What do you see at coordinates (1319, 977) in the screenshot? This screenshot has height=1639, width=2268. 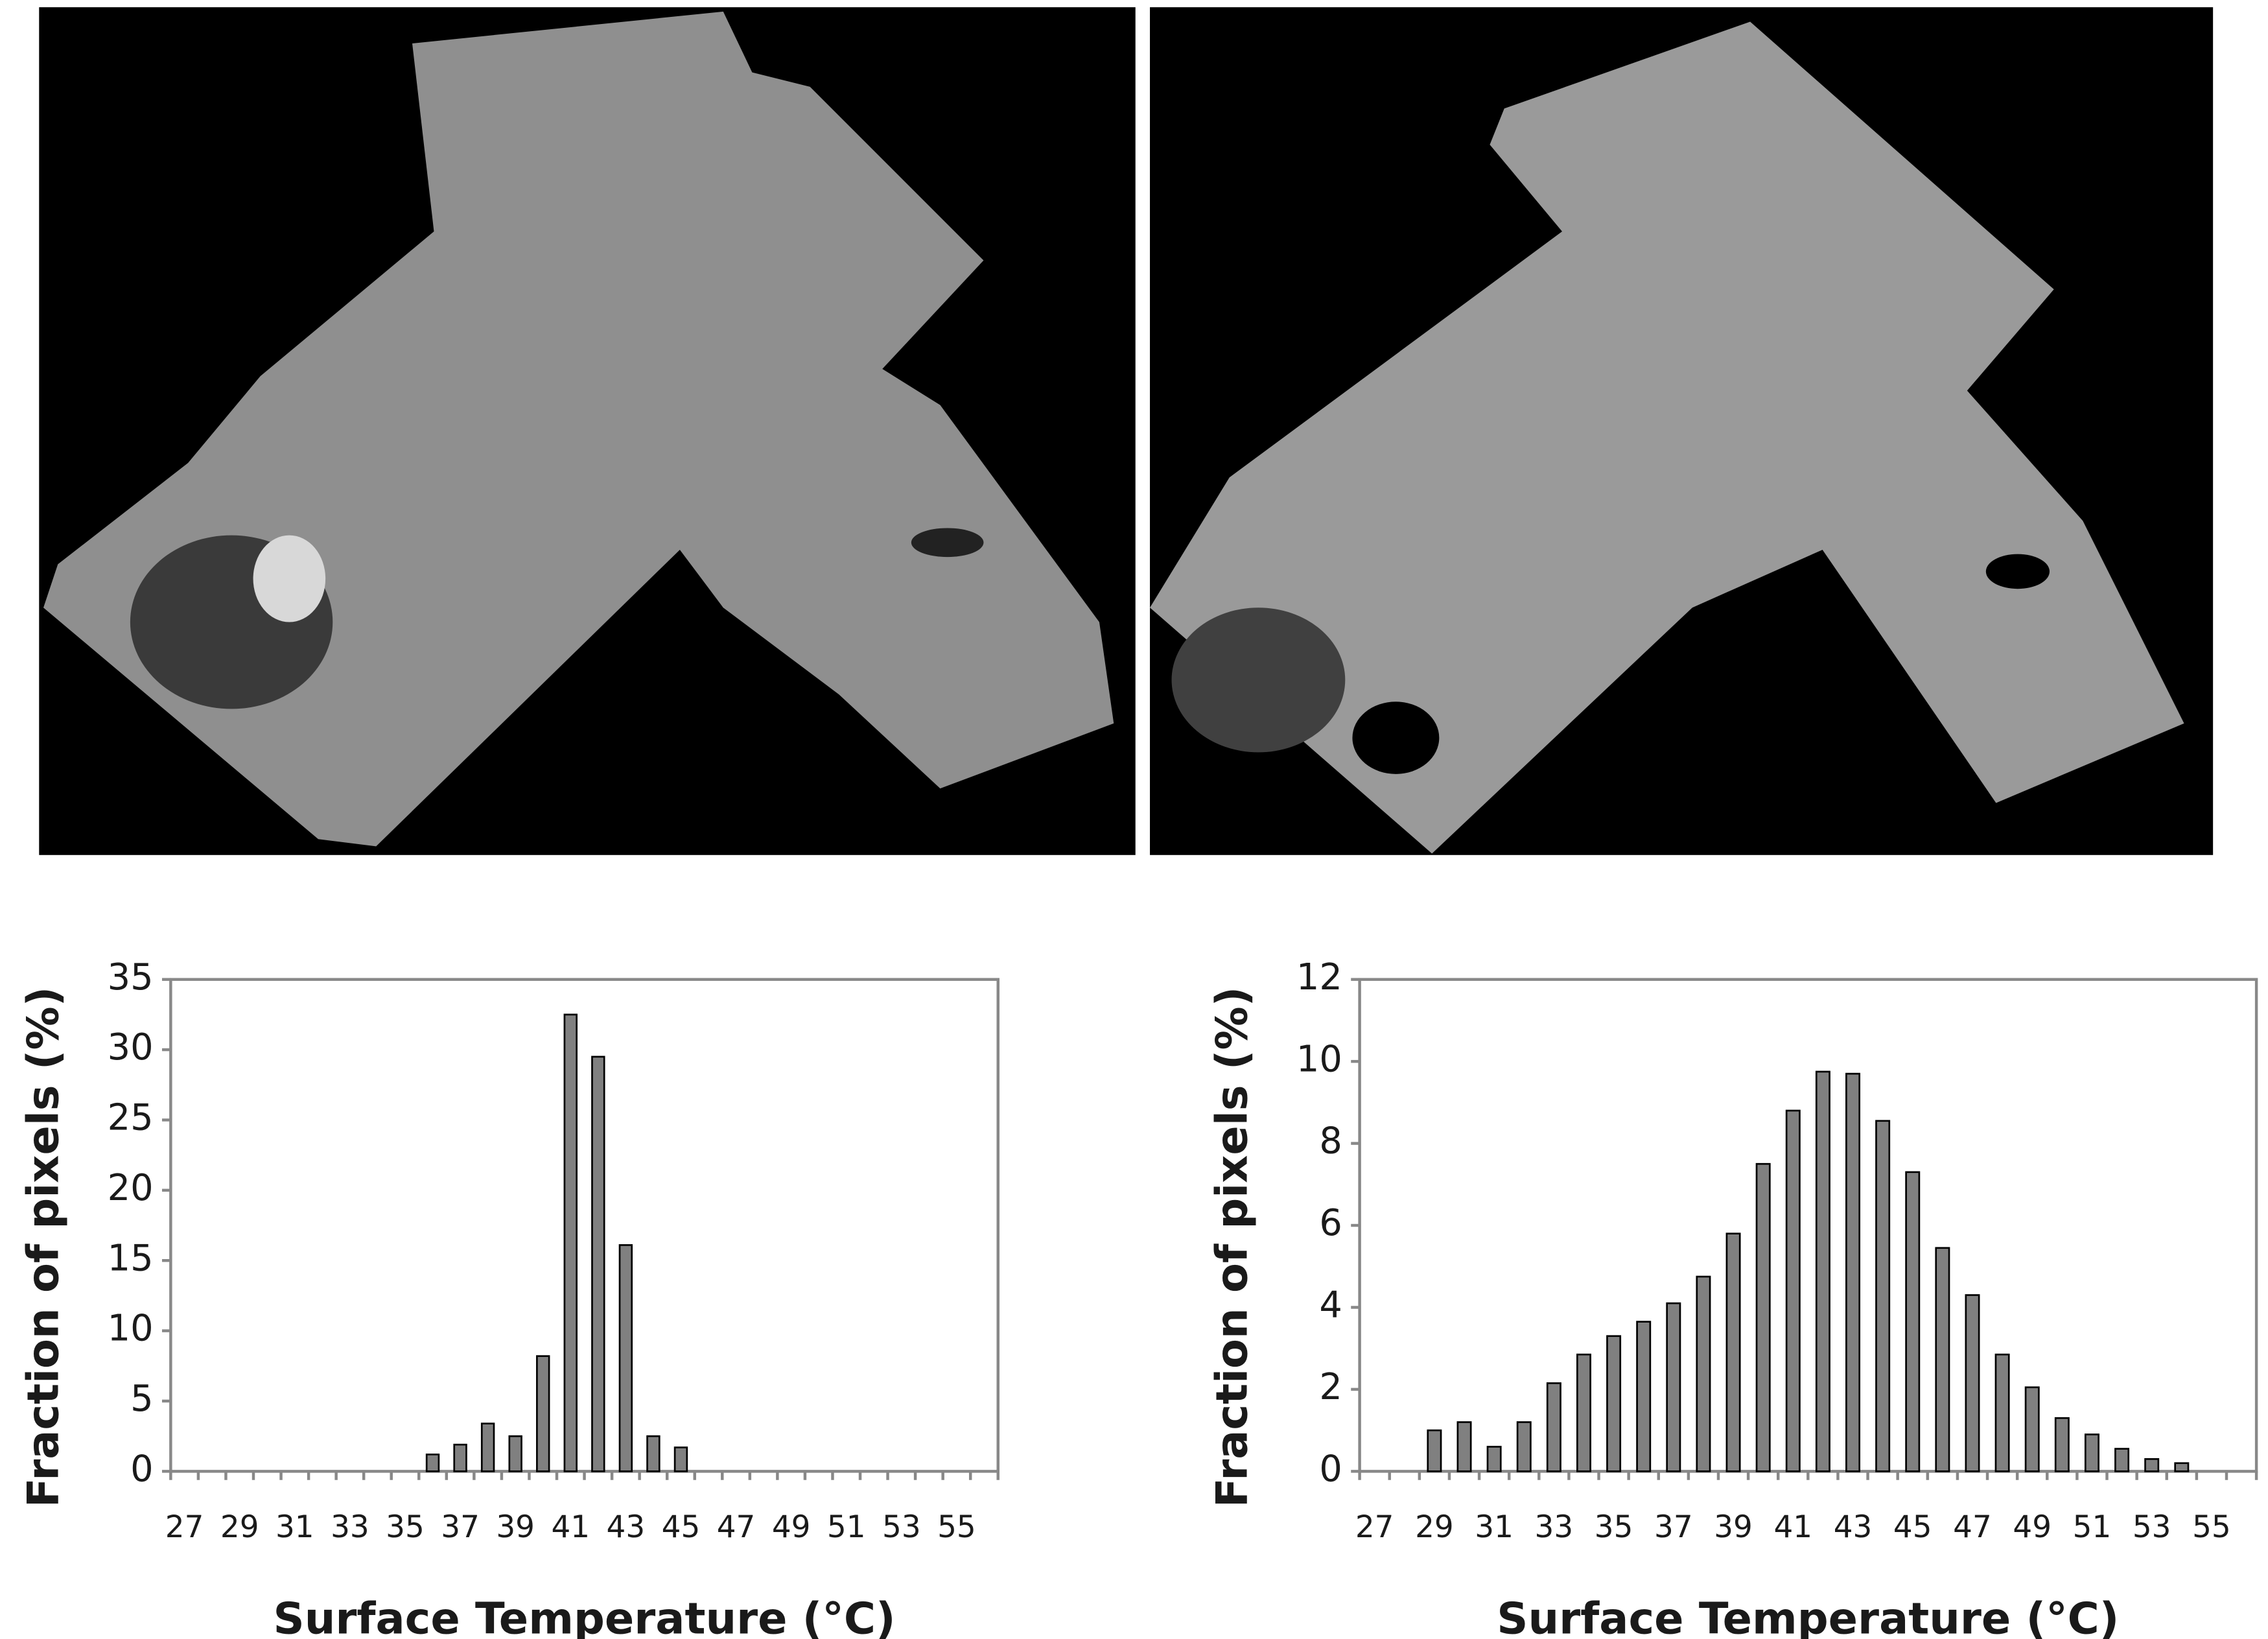 I see `y-tick-label: 12` at bounding box center [1319, 977].